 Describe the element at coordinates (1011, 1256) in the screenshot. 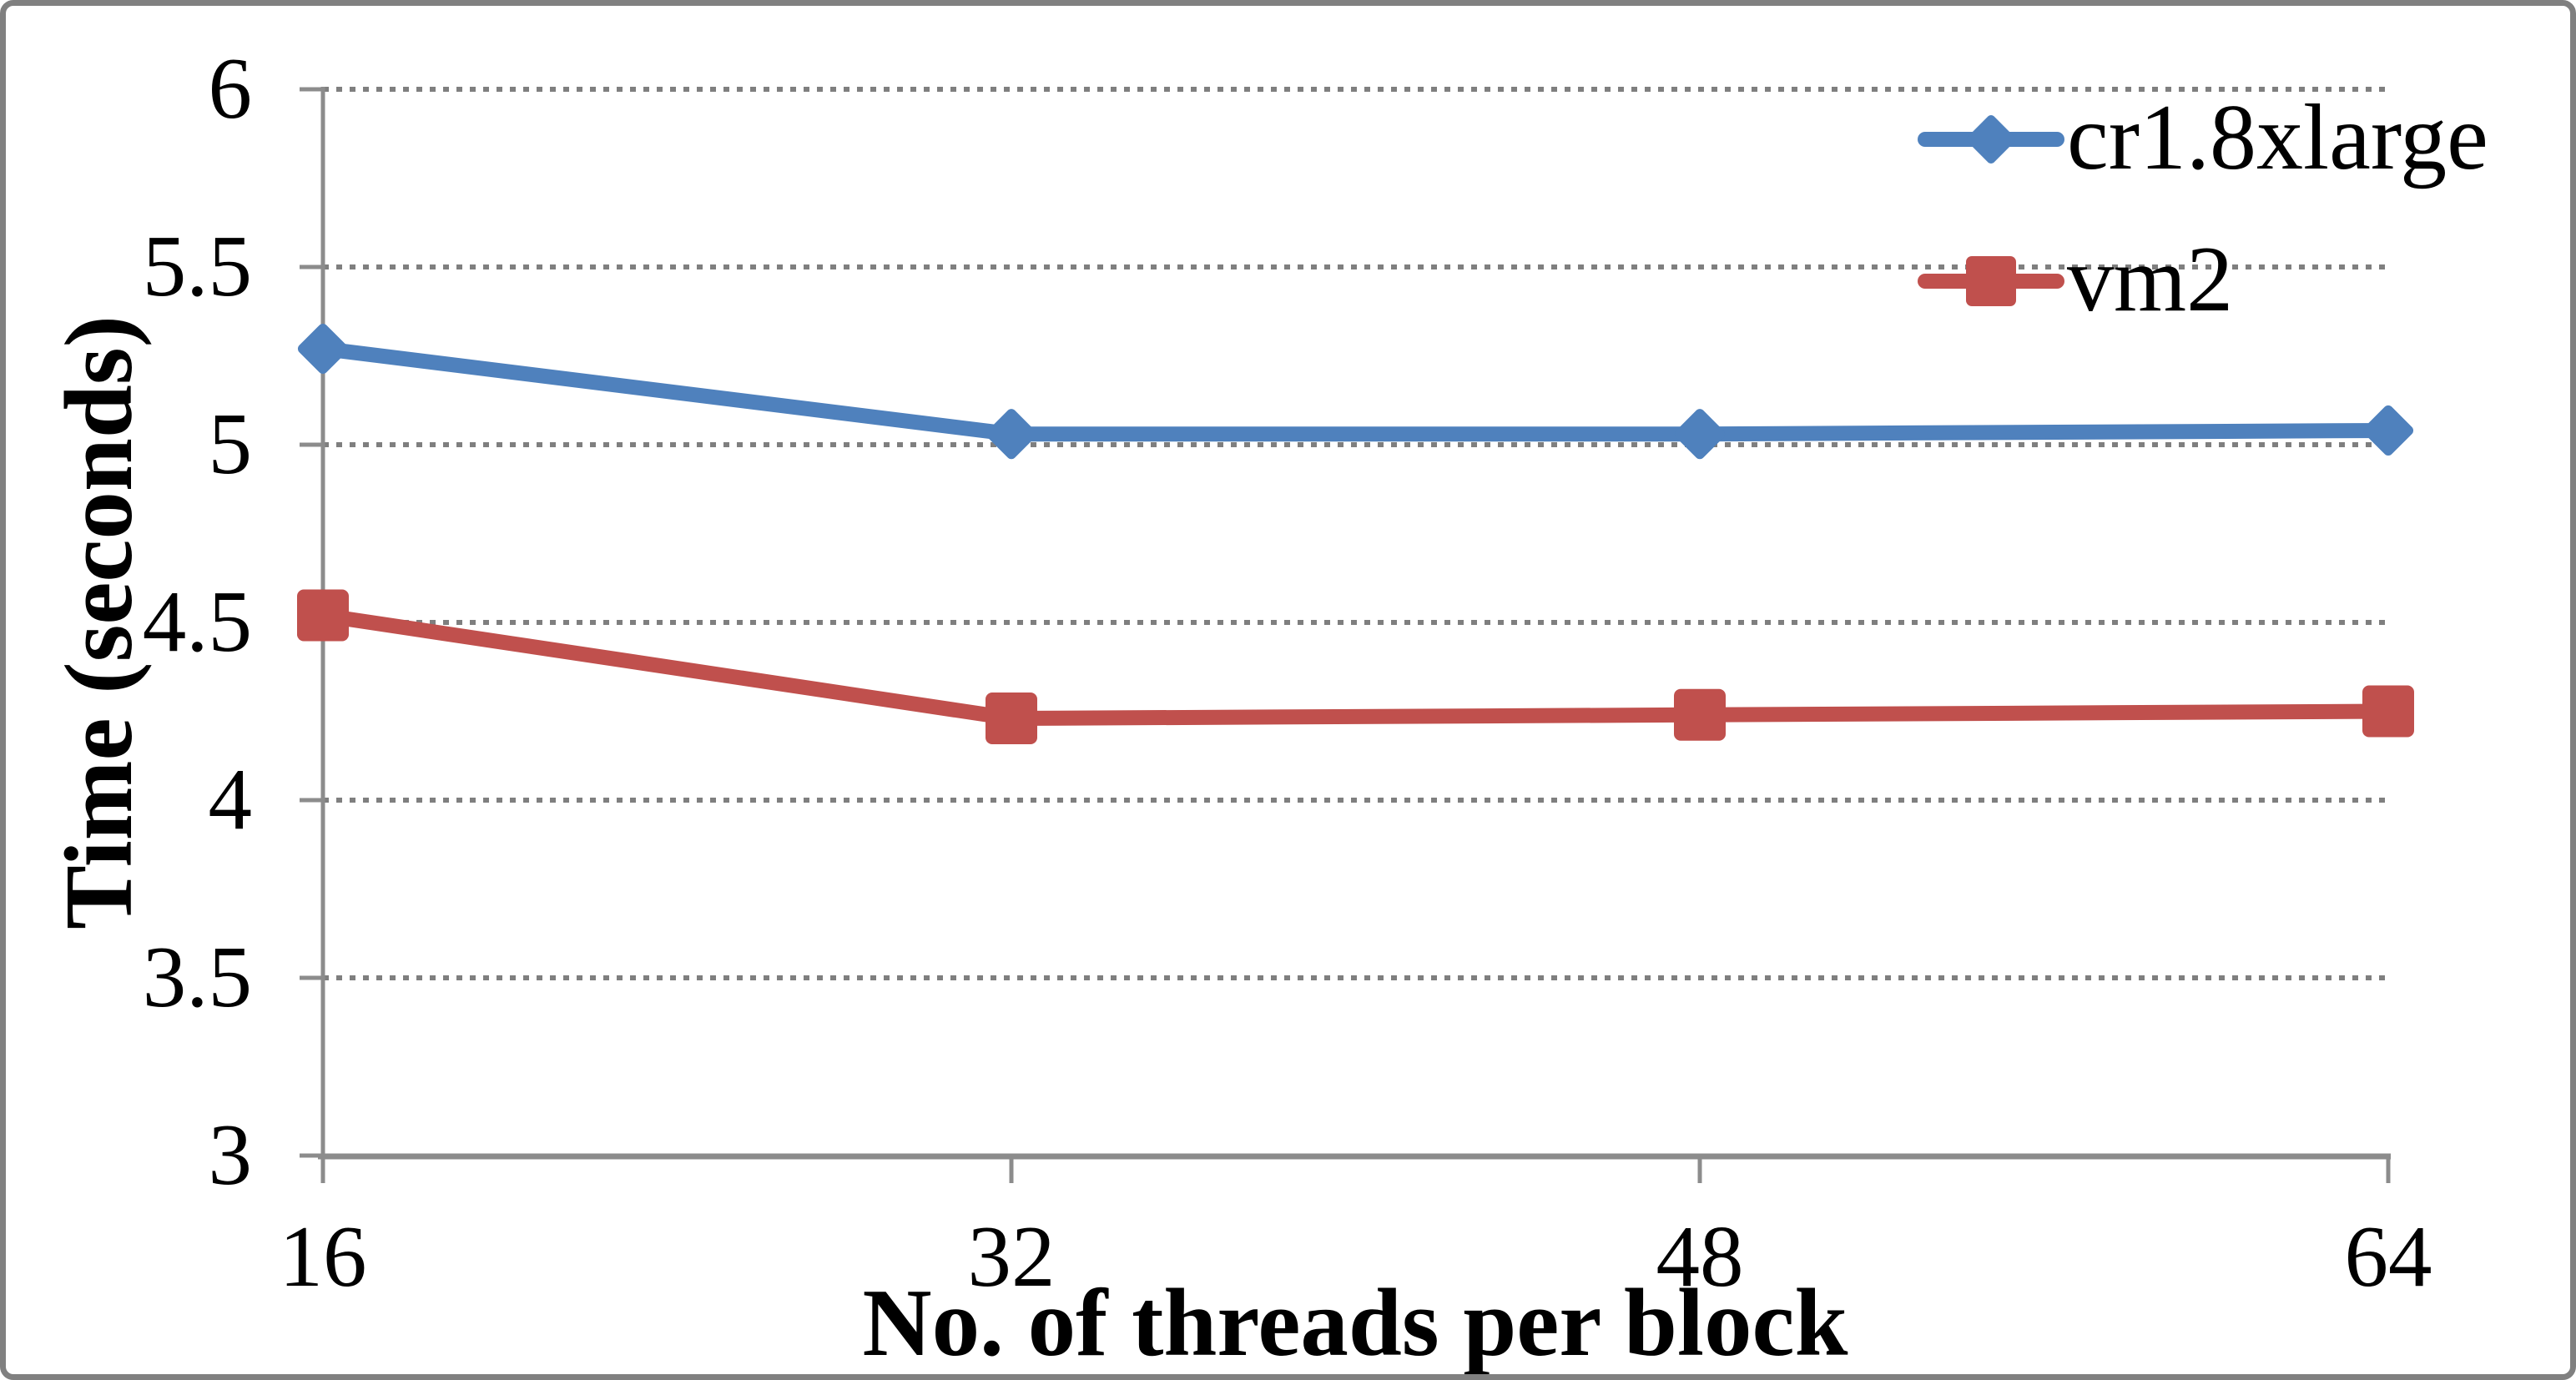

I see `x-tick-label: 32` at that location.